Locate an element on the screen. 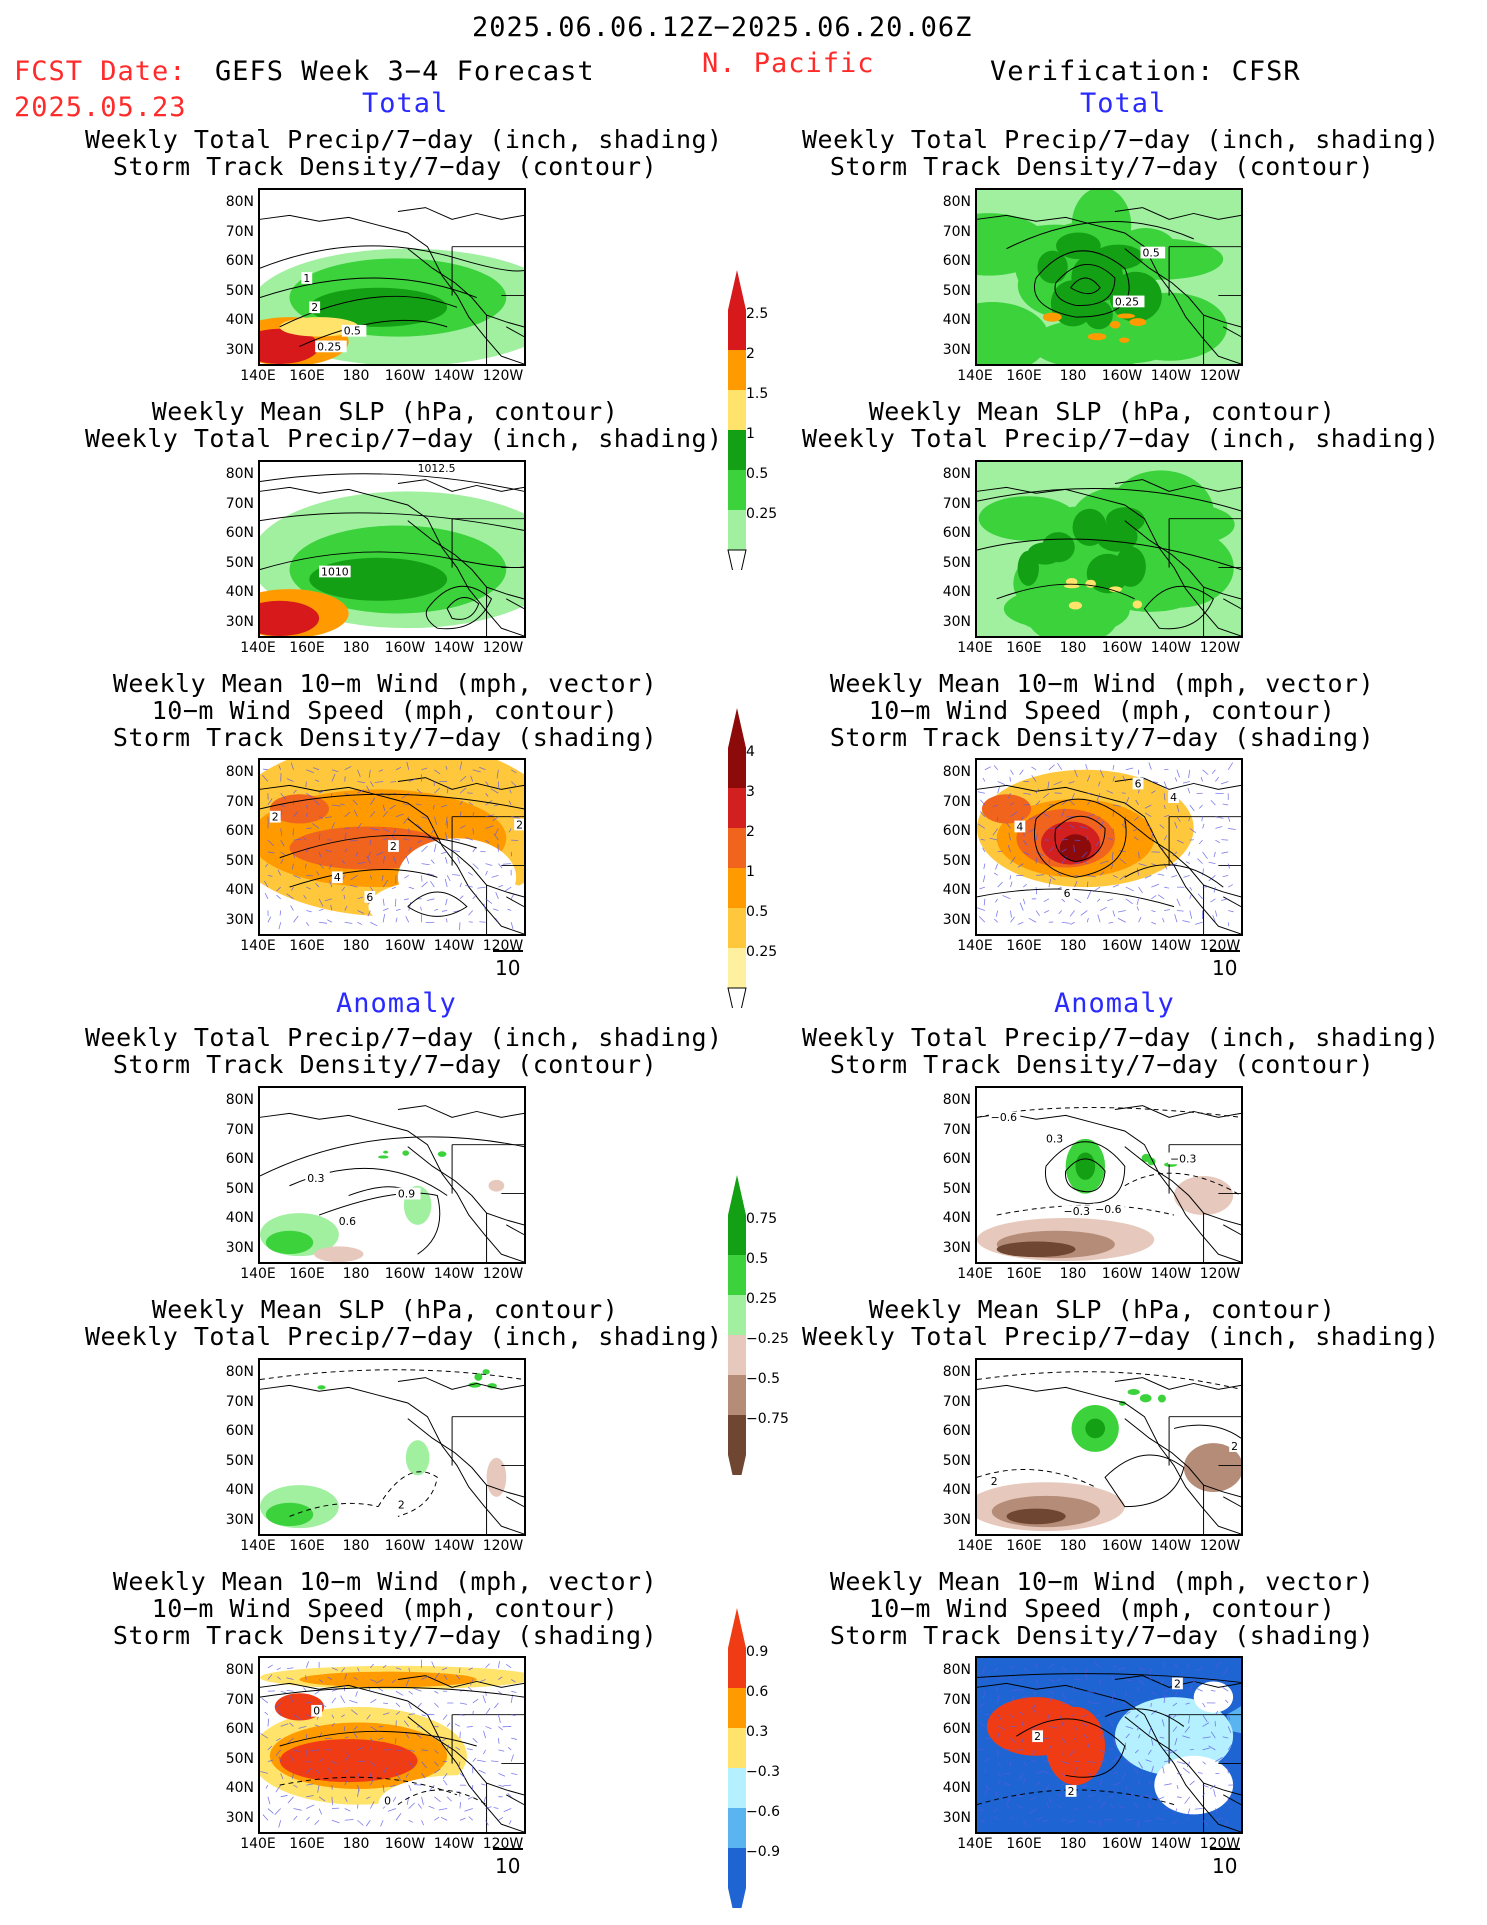 The width and height of the screenshot is (1487, 1925). colorbar-label: 2.5 is located at coordinates (757, 314).